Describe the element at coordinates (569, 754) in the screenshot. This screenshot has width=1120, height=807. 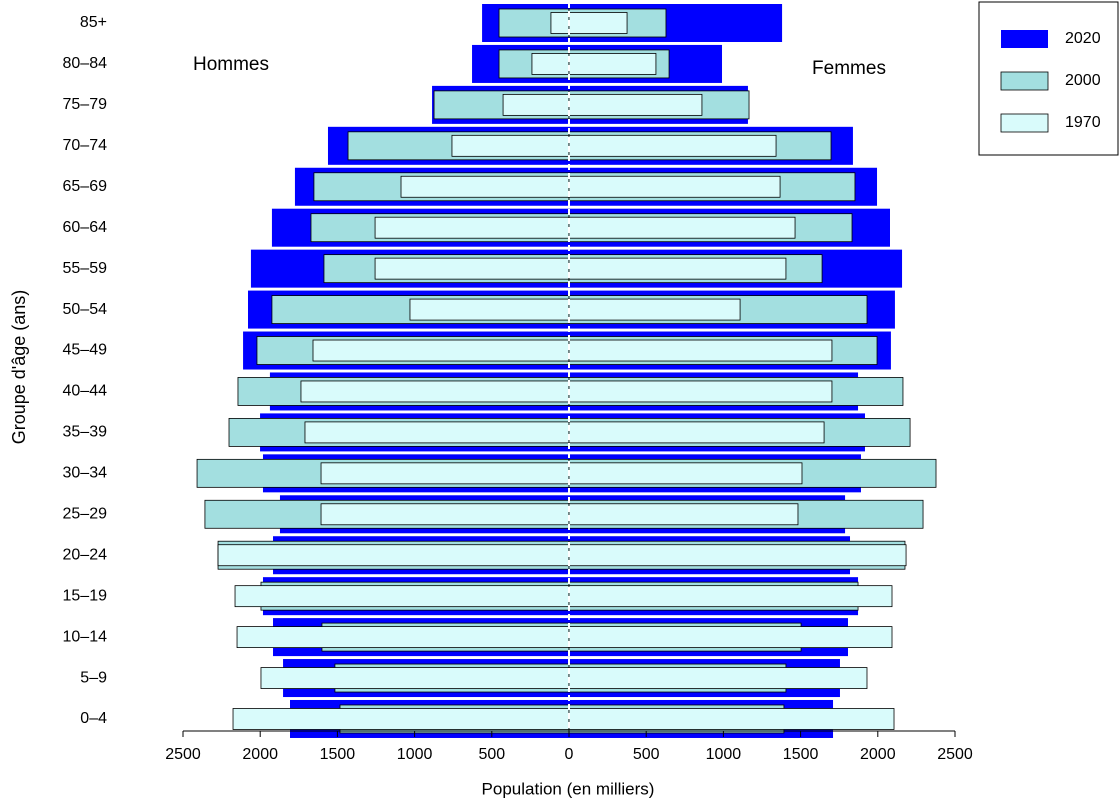
I see `x-tick-label: 0` at that location.